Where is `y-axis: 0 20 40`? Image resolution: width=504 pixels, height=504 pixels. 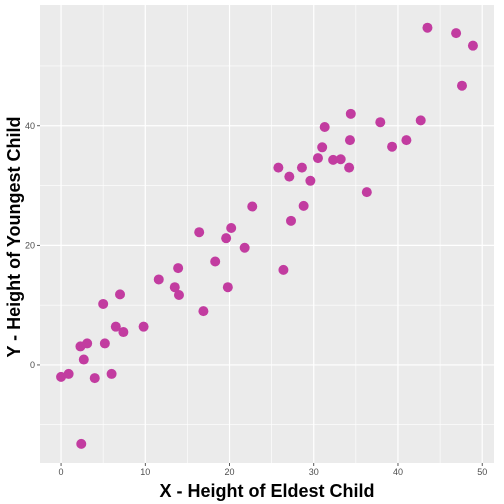 y-axis: 0 20 40 is located at coordinates (32, 245).